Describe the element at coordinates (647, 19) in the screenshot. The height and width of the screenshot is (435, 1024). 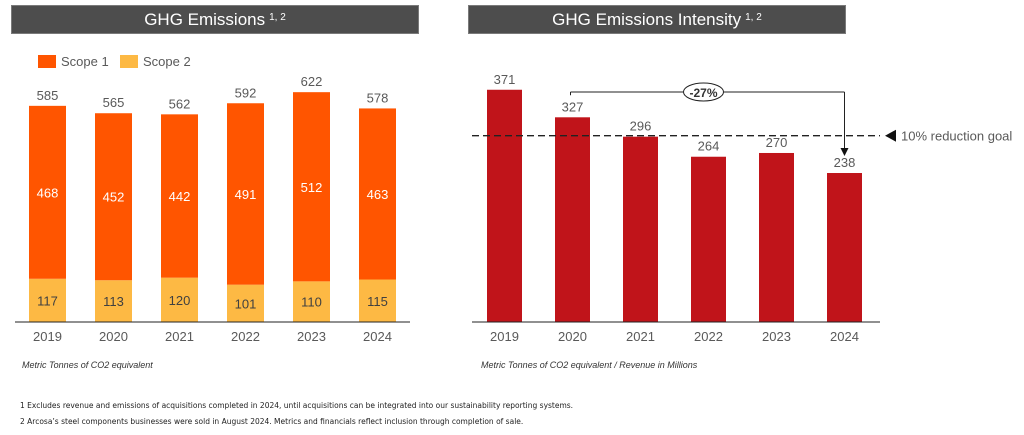
I see `title-text: GHG Emissions Intensity` at that location.